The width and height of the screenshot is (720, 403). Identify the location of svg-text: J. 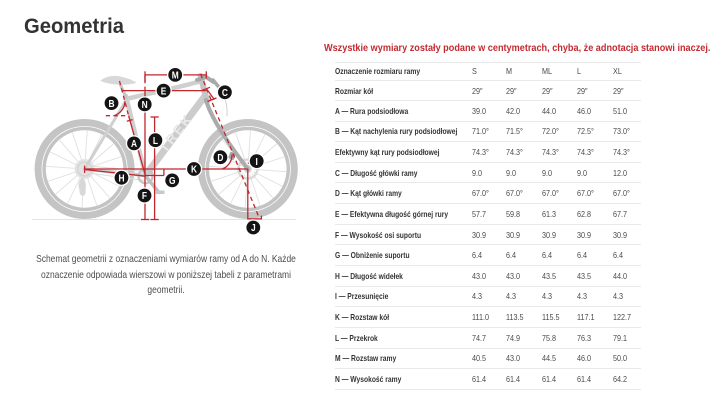
(253, 228).